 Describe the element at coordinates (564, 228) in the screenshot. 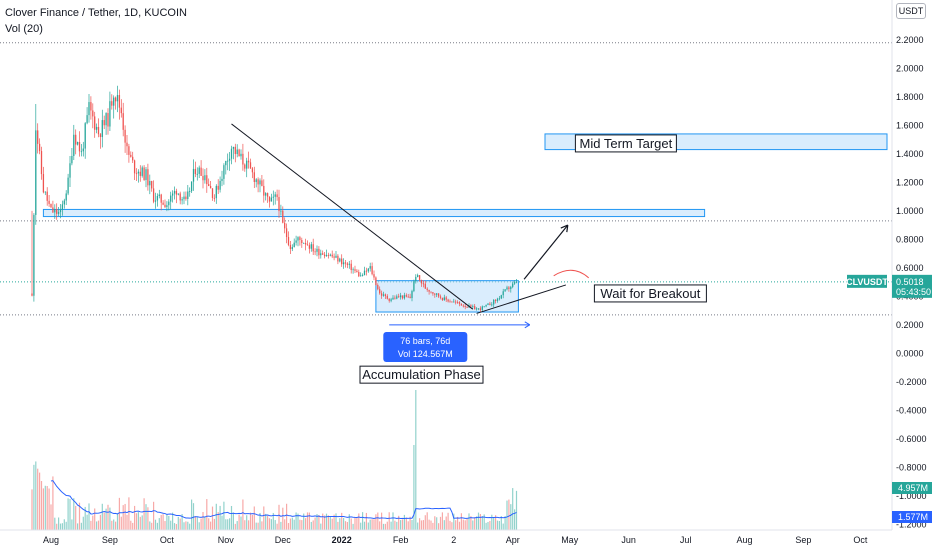

I see `breakout-arrow-head` at that location.